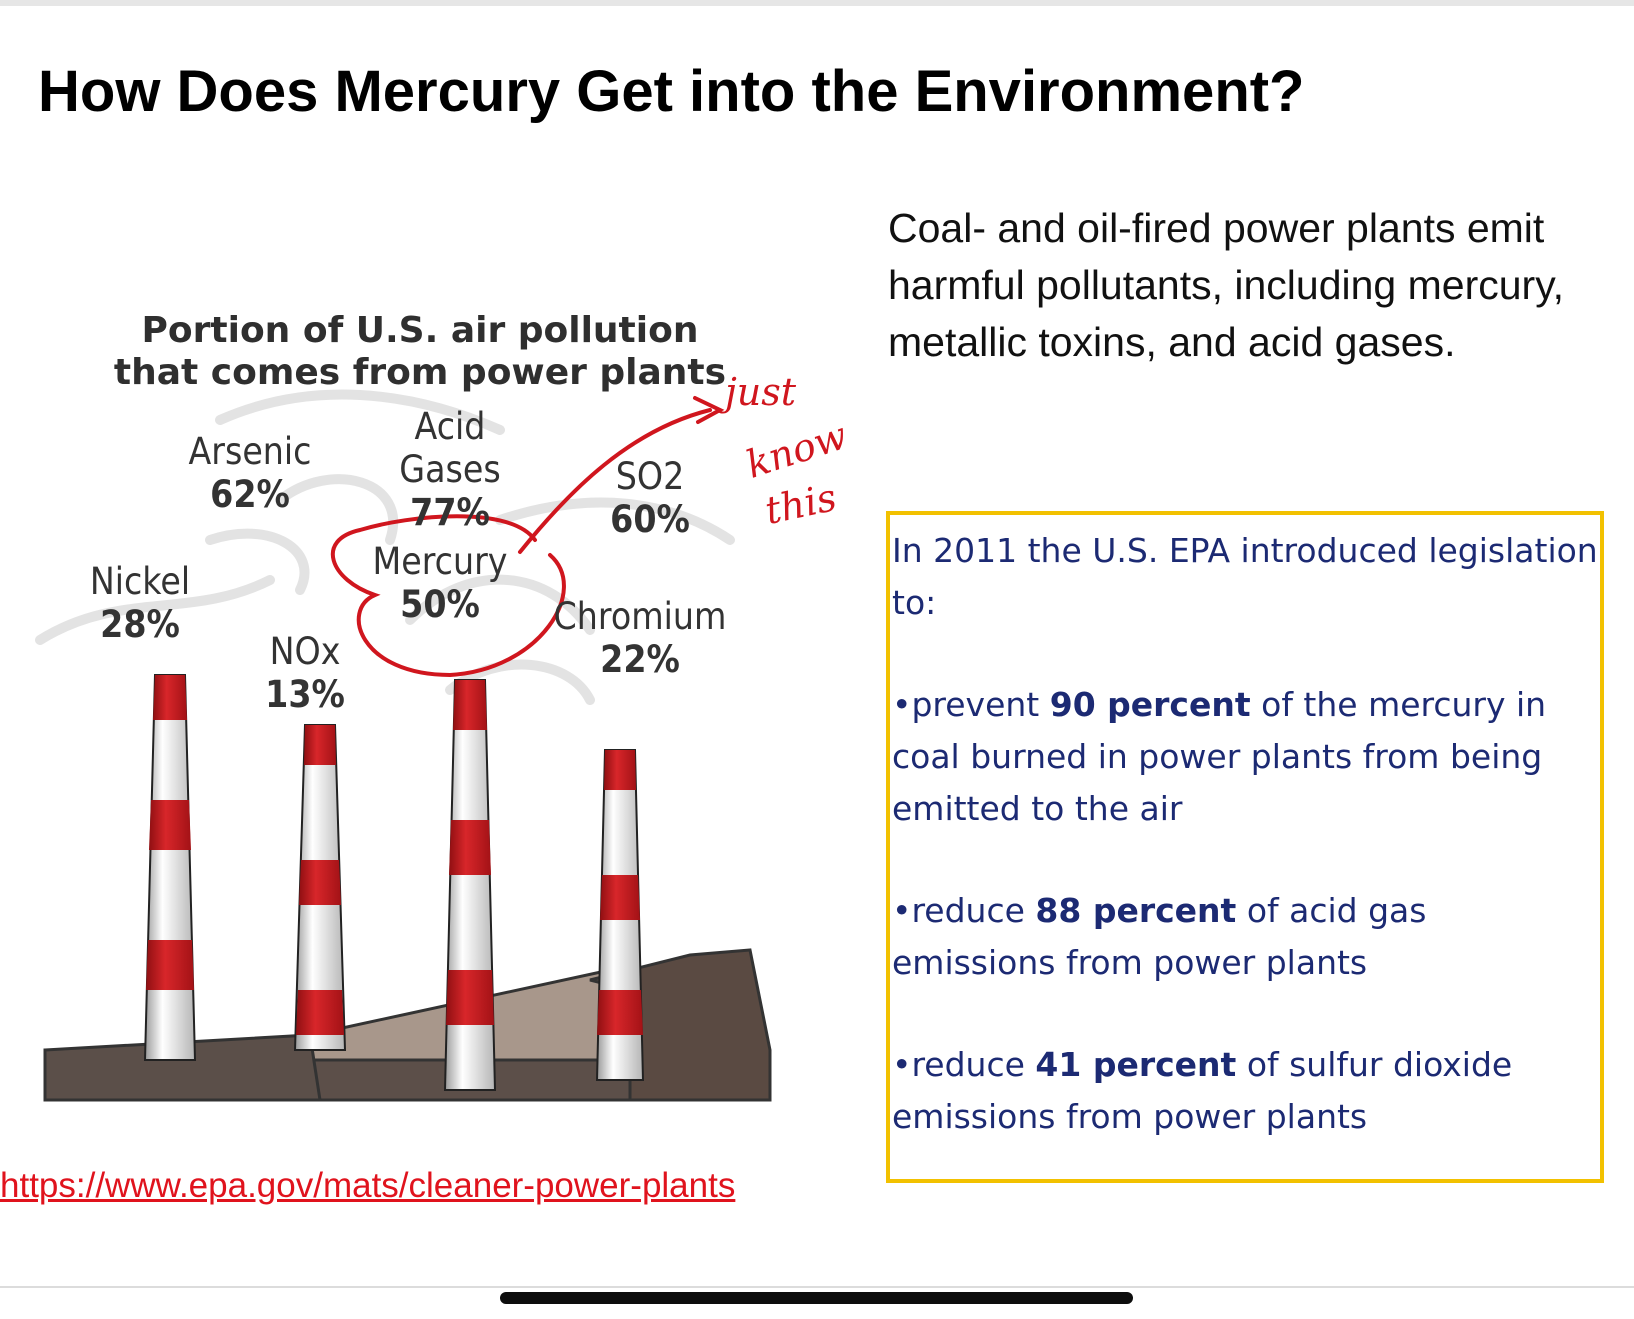  I want to click on pollutant-label-nickel: Nickel 28%, so click(140, 603).